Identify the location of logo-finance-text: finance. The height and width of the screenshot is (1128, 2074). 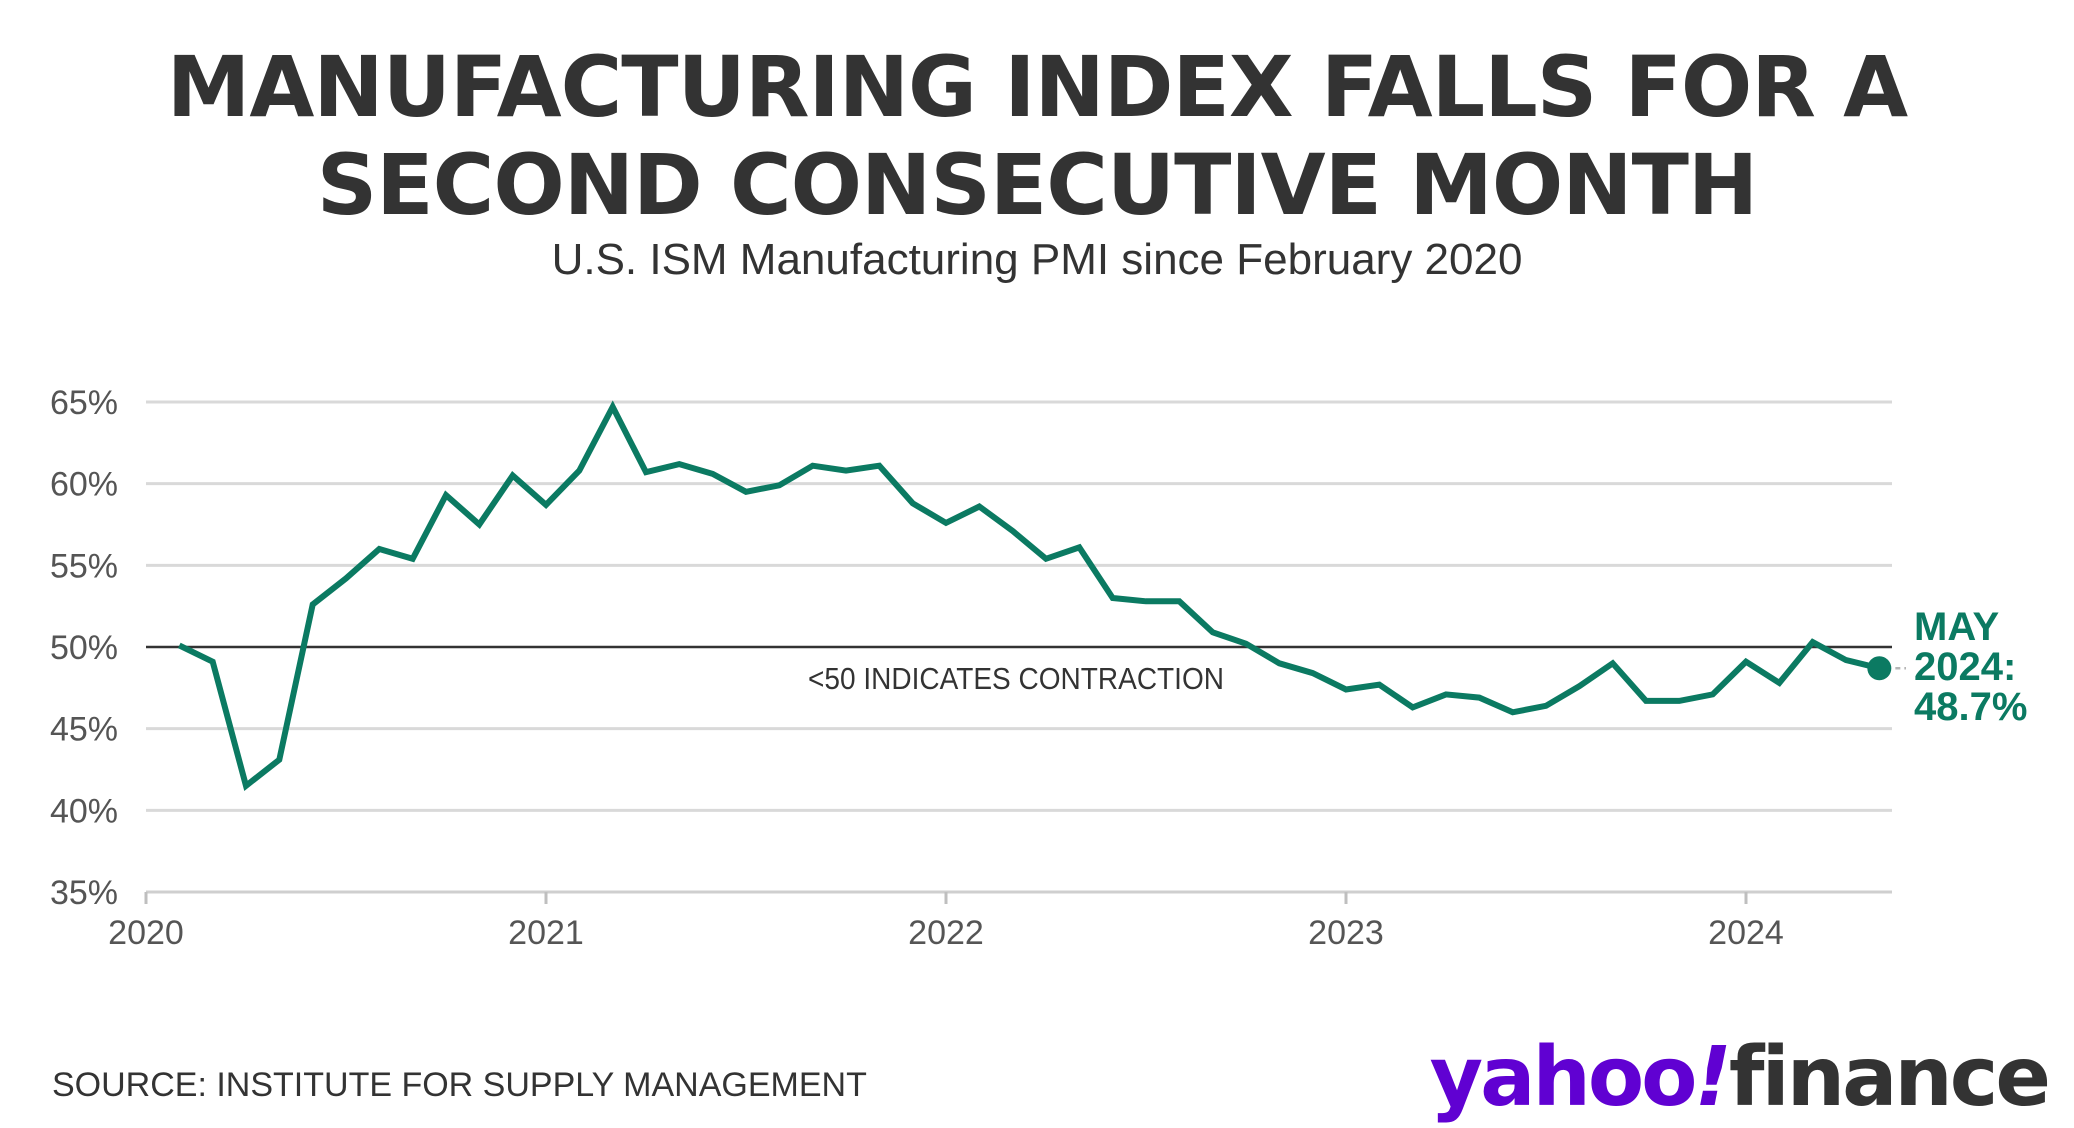
(1889, 1077).